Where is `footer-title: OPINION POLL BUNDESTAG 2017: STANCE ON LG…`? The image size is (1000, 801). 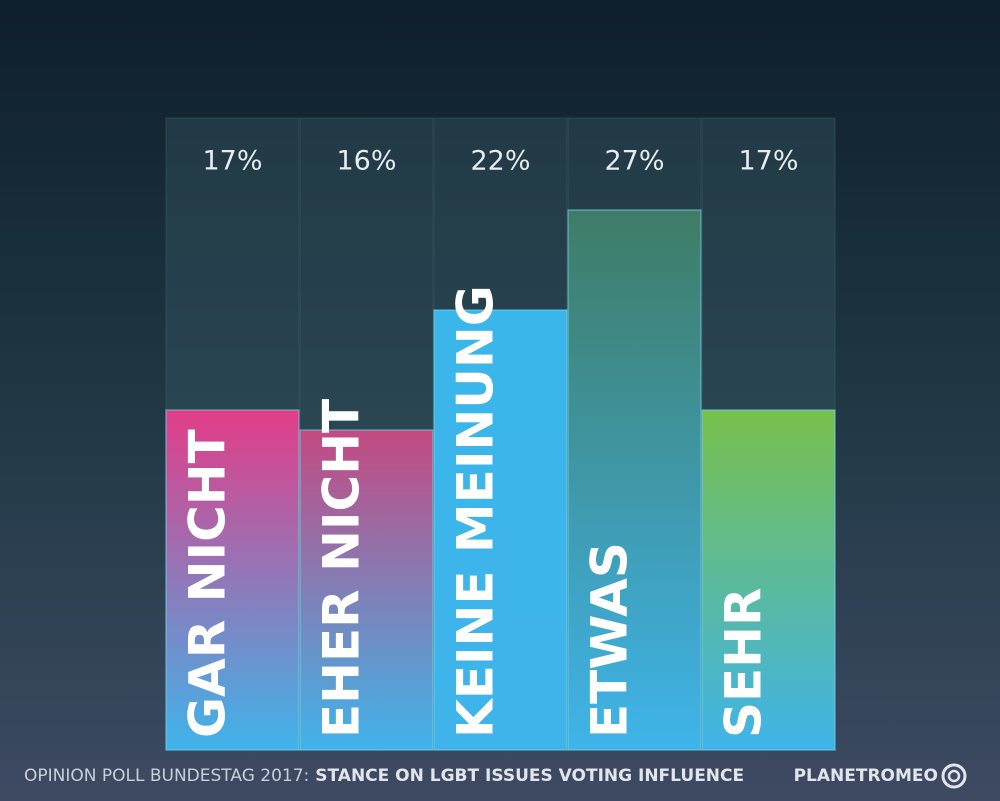
footer-title: OPINION POLL BUNDESTAG 2017: STANCE ON LG… is located at coordinates (384, 776).